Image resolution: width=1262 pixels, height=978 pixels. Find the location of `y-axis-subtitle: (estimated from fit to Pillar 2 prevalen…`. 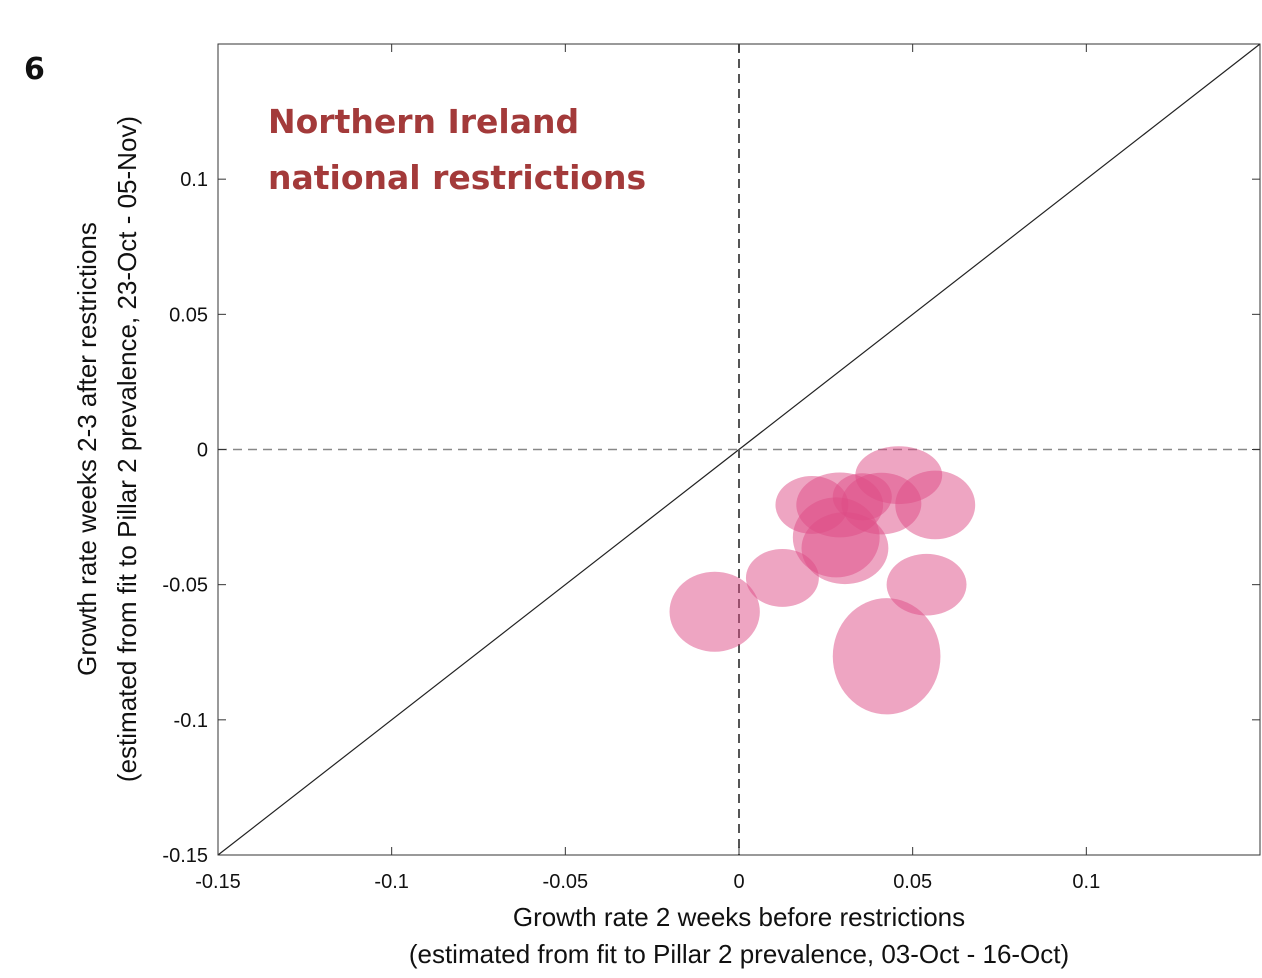

y-axis-subtitle: (estimated from fit to Pillar 2 prevalen… is located at coordinates (127, 449).